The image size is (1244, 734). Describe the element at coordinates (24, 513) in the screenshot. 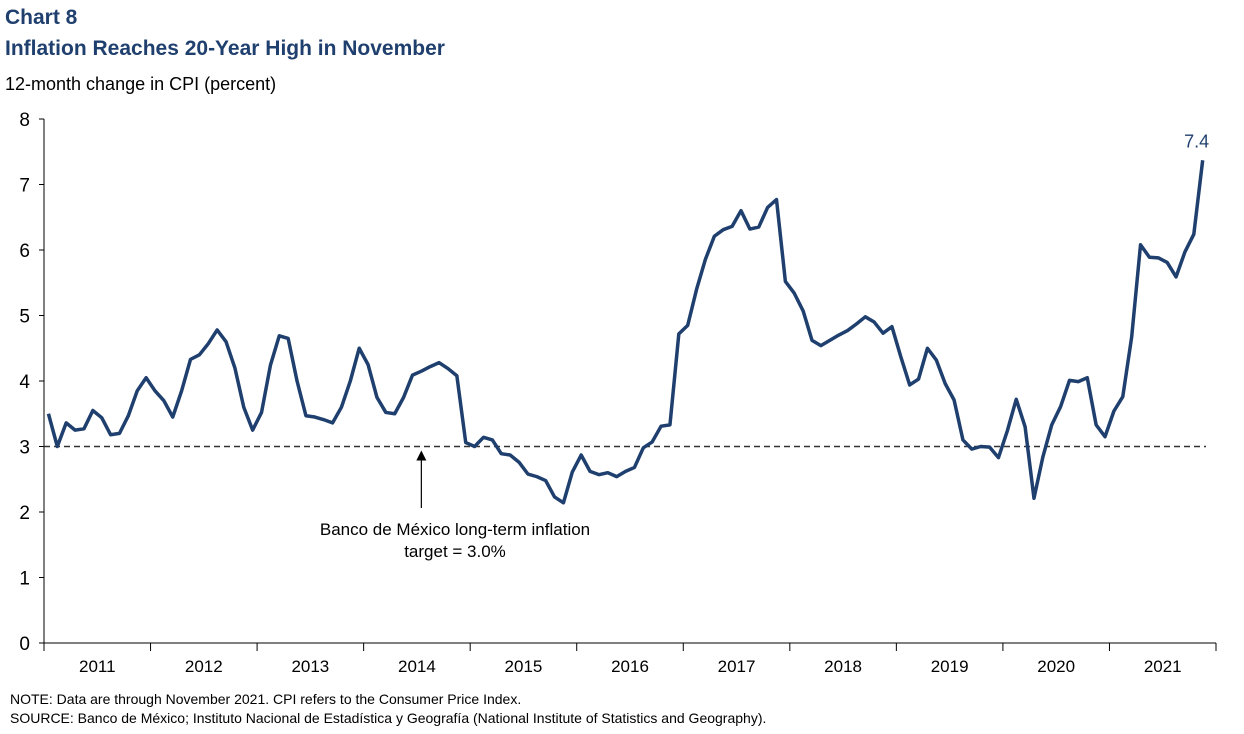

I see `y-tick-label: 2` at that location.